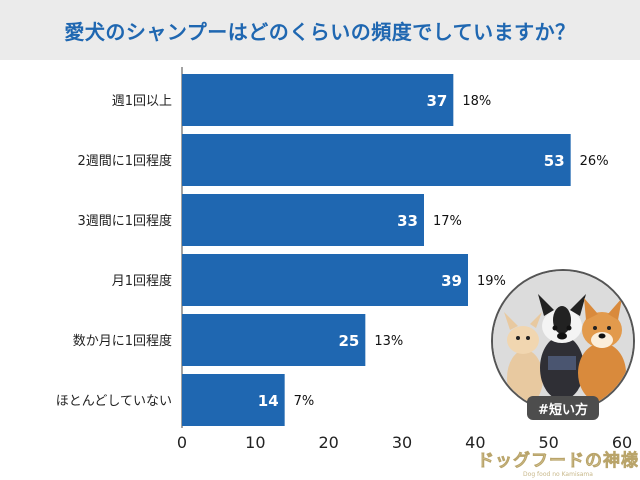 This screenshot has height=480, width=640. Describe the element at coordinates (563, 408) in the screenshot. I see `short-hair-badge: #短い方` at that location.